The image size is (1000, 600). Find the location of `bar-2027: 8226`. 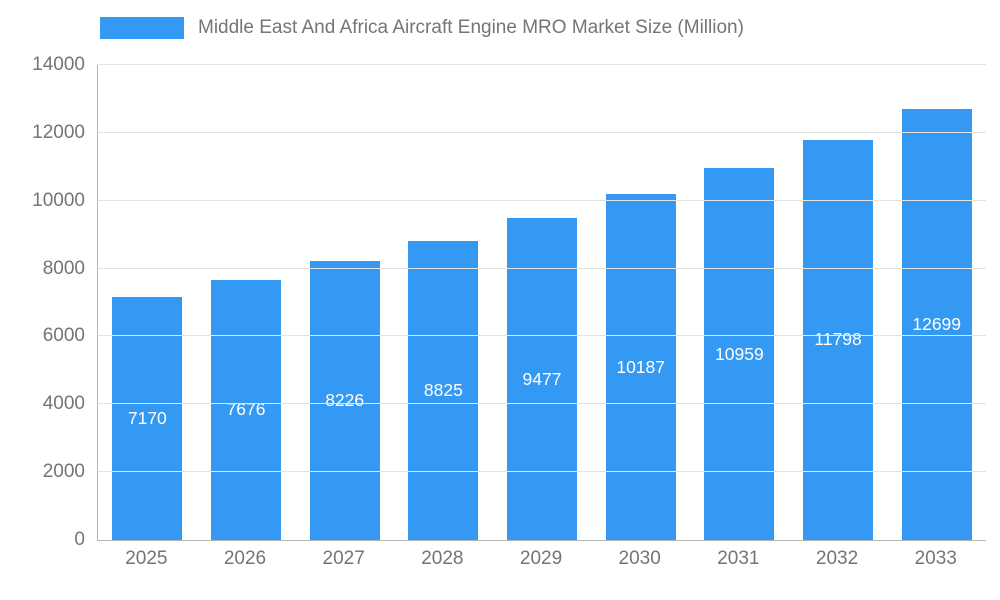

bar-2027: 8226 is located at coordinates (344, 400).